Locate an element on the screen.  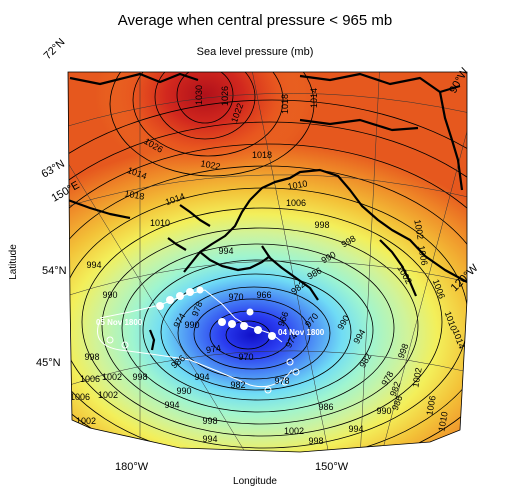
lat-label-54: 54°N is located at coordinates (54, 271).